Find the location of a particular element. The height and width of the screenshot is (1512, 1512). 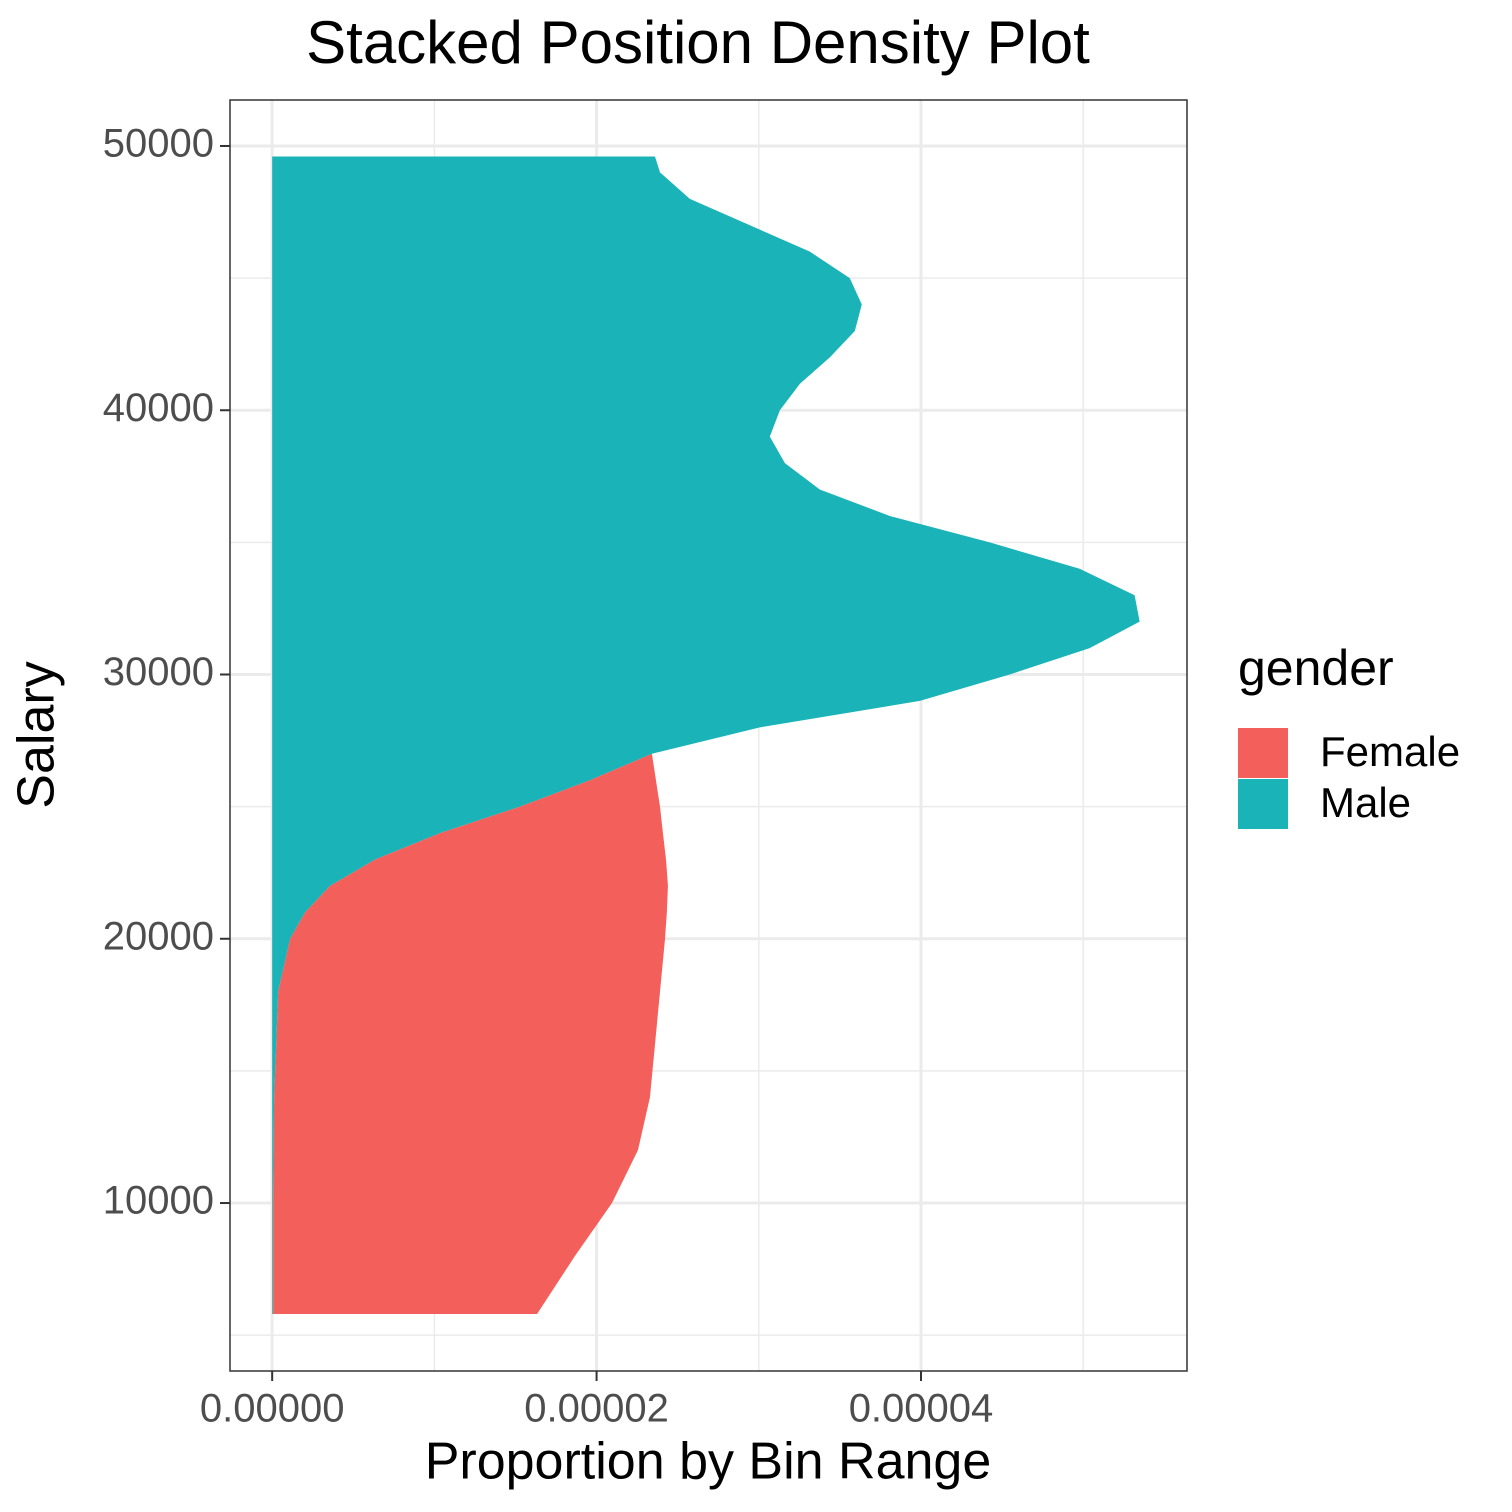

y-tick-label: 10000 is located at coordinates (158, 1201).